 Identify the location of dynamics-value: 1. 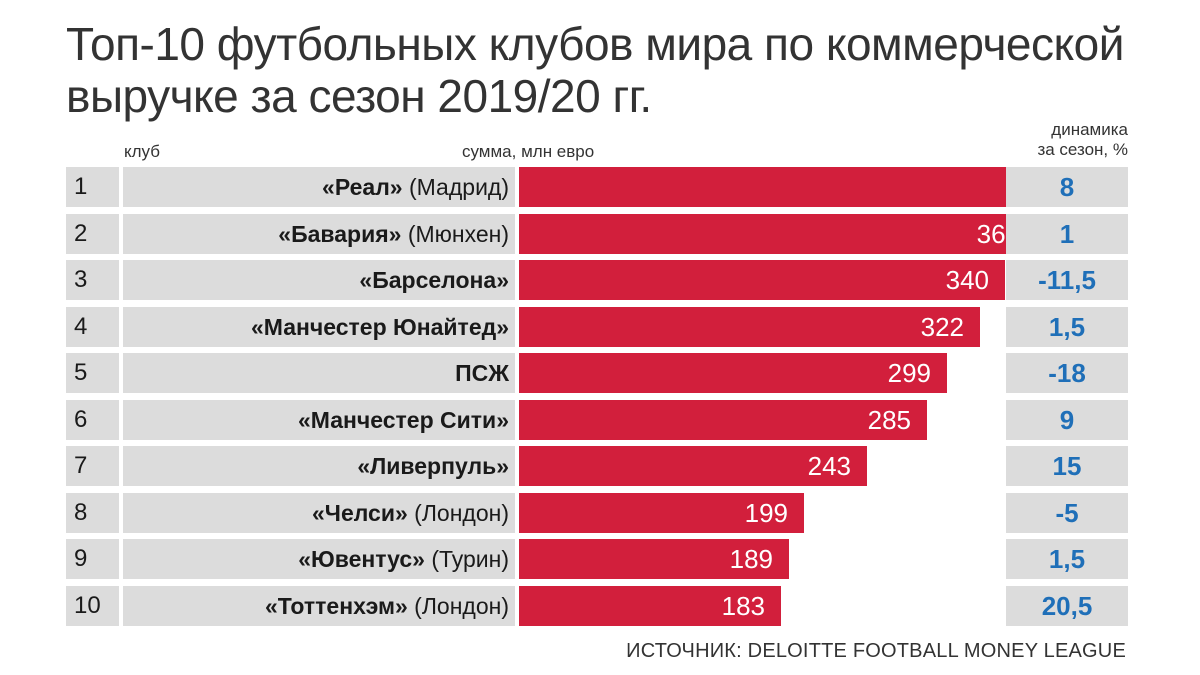
(1067, 233).